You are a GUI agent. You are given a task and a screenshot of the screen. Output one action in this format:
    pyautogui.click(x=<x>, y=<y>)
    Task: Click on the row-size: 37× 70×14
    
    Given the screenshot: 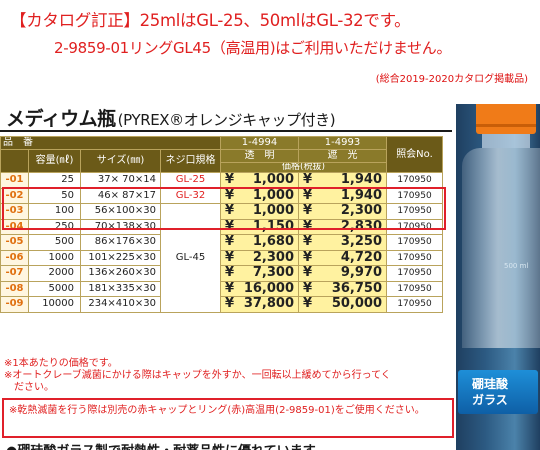 What is the action you would take?
    pyautogui.click(x=120, y=180)
    